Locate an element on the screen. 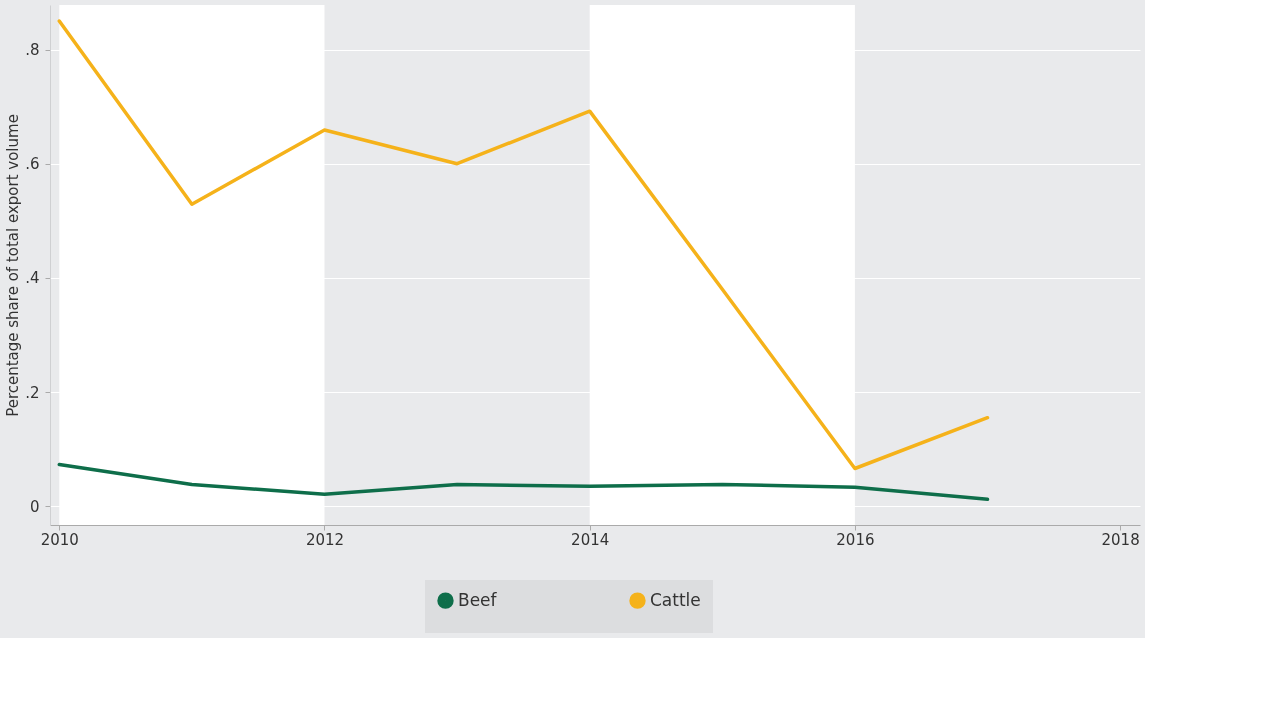 The height and width of the screenshot is (721, 1283). line-series is located at coordinates (523, 482).